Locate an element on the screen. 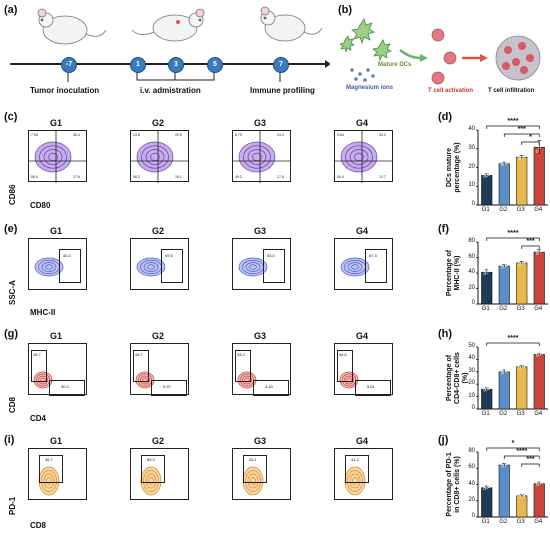 This screenshot has width=550, height=558. cd8-gate-value: 16.7 is located at coordinates (37, 354).